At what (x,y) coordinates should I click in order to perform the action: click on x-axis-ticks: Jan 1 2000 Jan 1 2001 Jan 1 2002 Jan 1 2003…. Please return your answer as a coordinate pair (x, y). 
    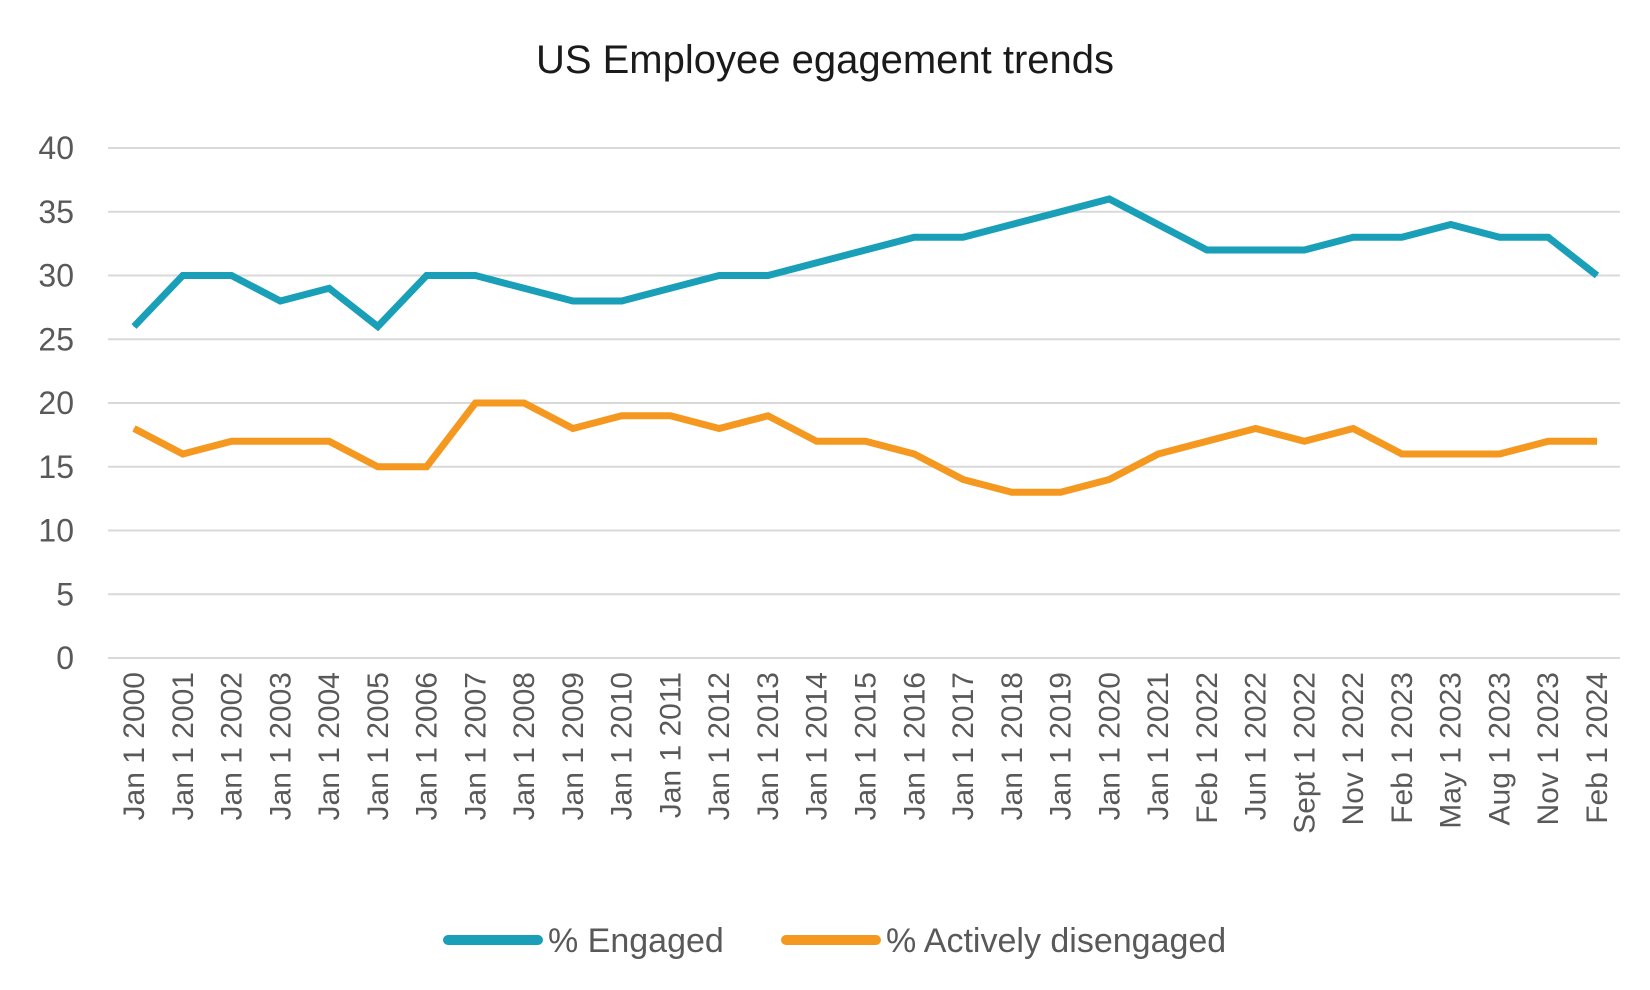
    Looking at the image, I should click on (866, 753).